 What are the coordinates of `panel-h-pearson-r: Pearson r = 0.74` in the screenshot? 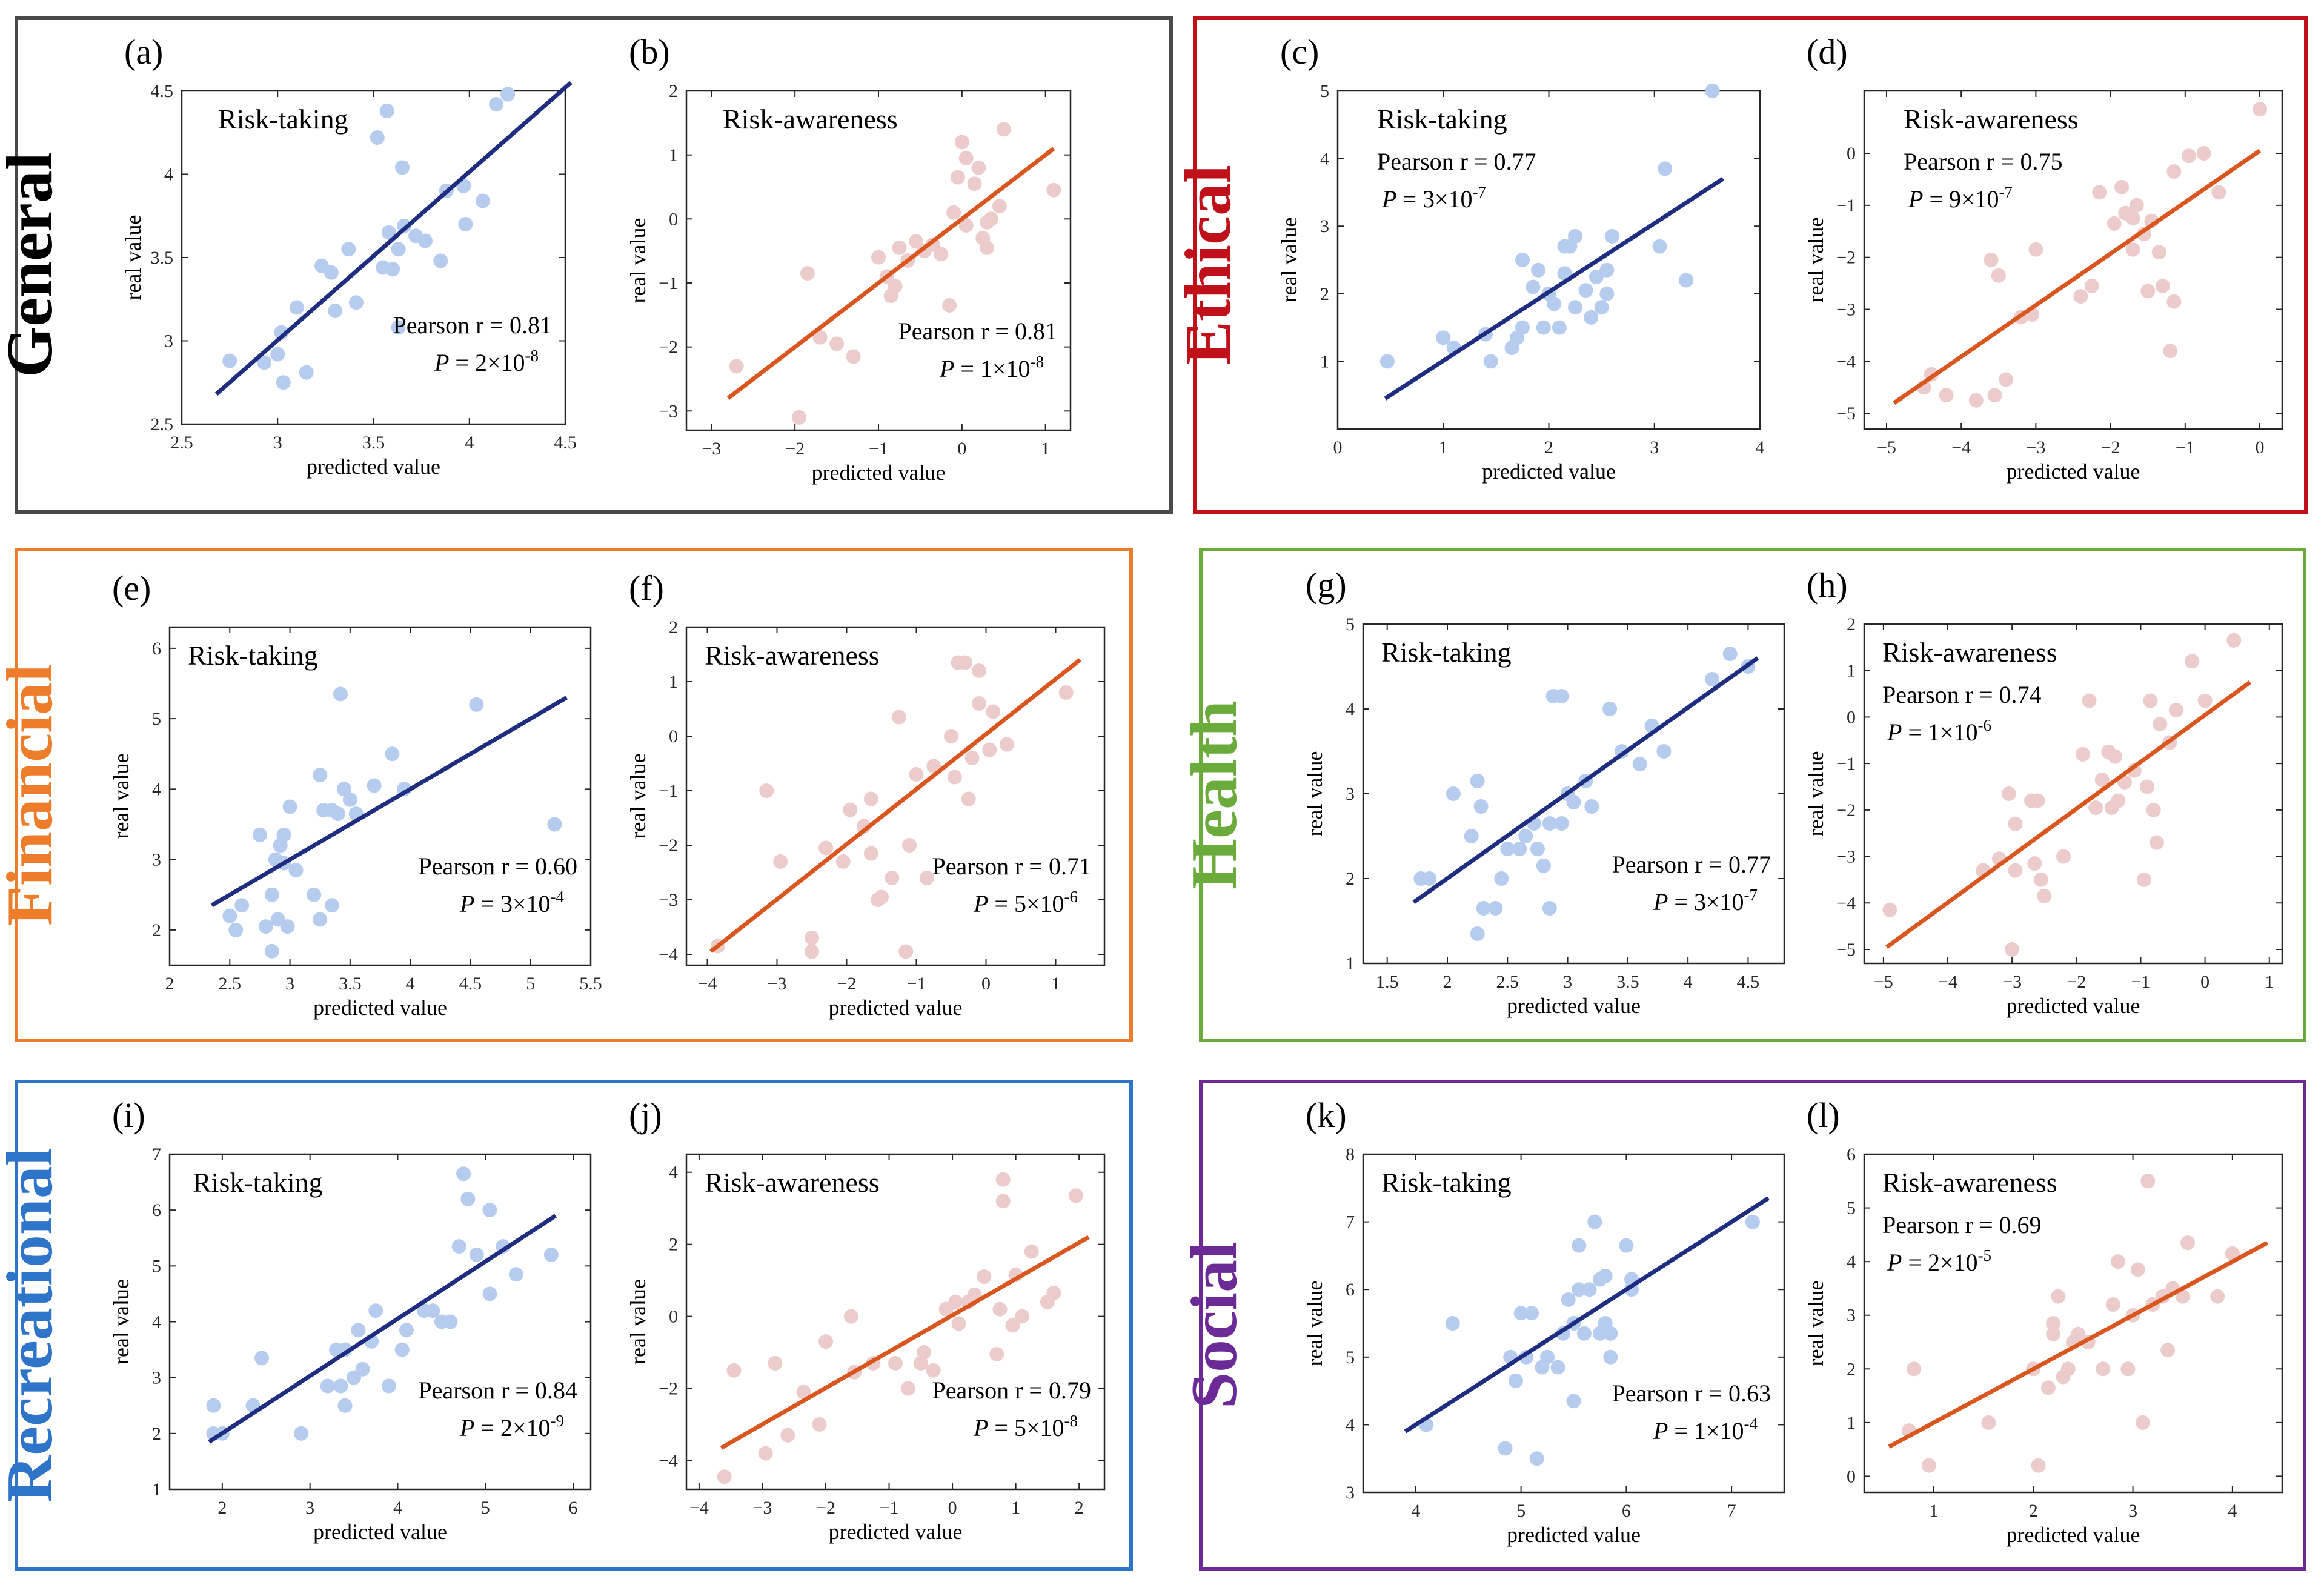 It's located at (1962, 694).